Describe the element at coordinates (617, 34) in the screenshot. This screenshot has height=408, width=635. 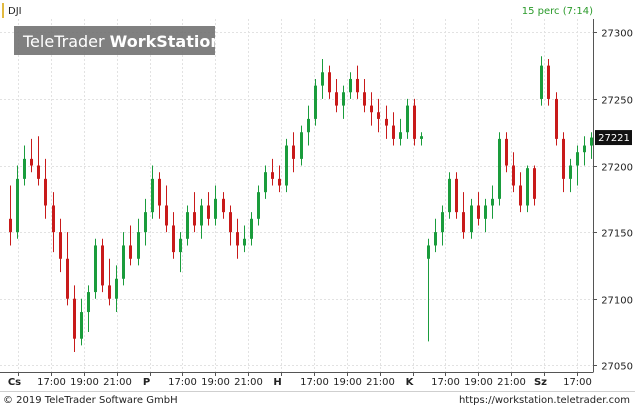
I see `y-tick-label: 27300` at that location.